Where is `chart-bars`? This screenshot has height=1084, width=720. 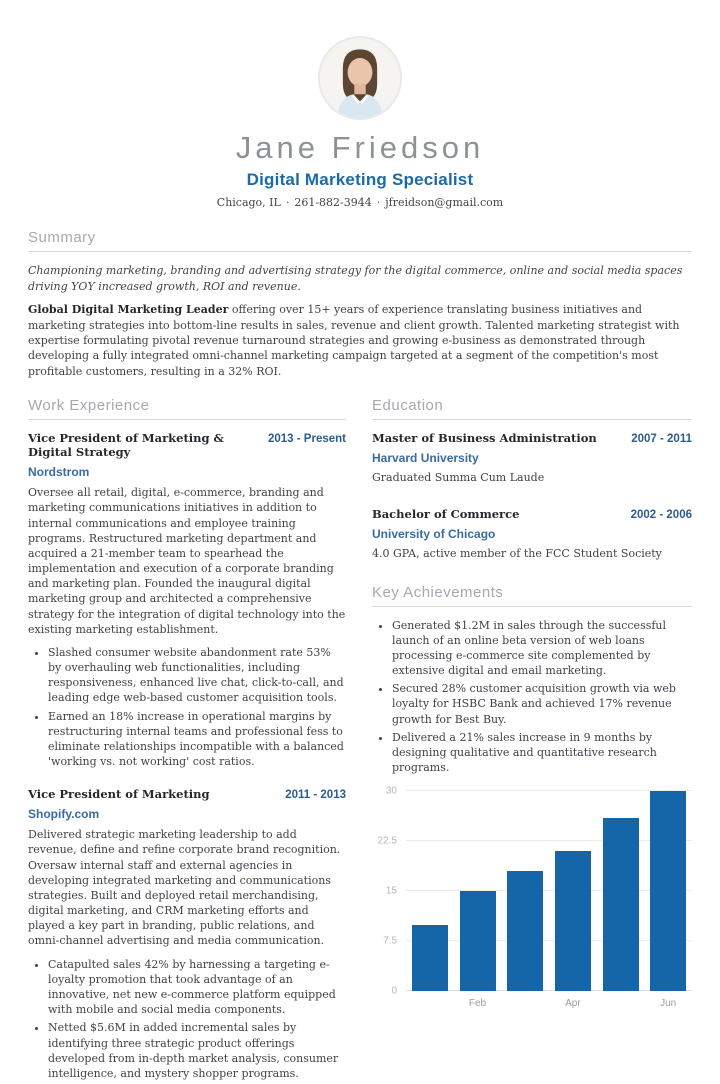 chart-bars is located at coordinates (549, 891).